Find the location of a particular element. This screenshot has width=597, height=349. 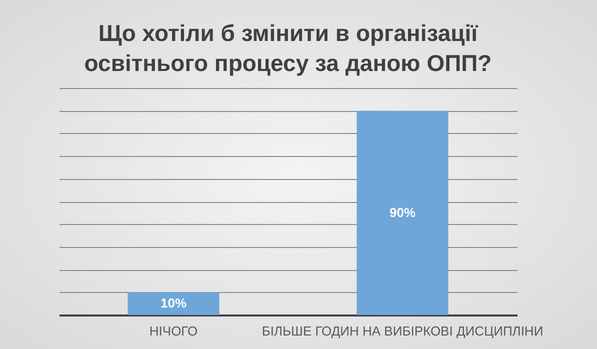

x-tick-label: БІЛЬШЕ ГОДИН НА ВИБІРКОВІ ДИСЦИПЛІНИ is located at coordinates (403, 331).